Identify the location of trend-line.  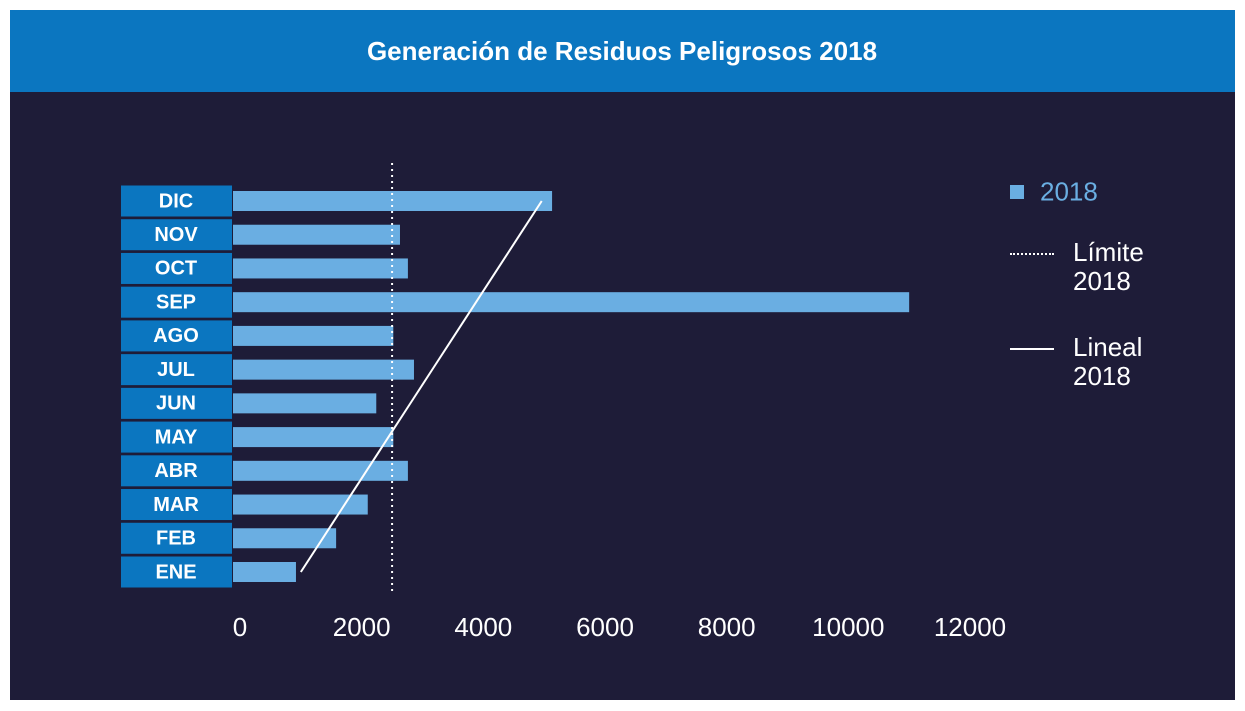
(421, 386).